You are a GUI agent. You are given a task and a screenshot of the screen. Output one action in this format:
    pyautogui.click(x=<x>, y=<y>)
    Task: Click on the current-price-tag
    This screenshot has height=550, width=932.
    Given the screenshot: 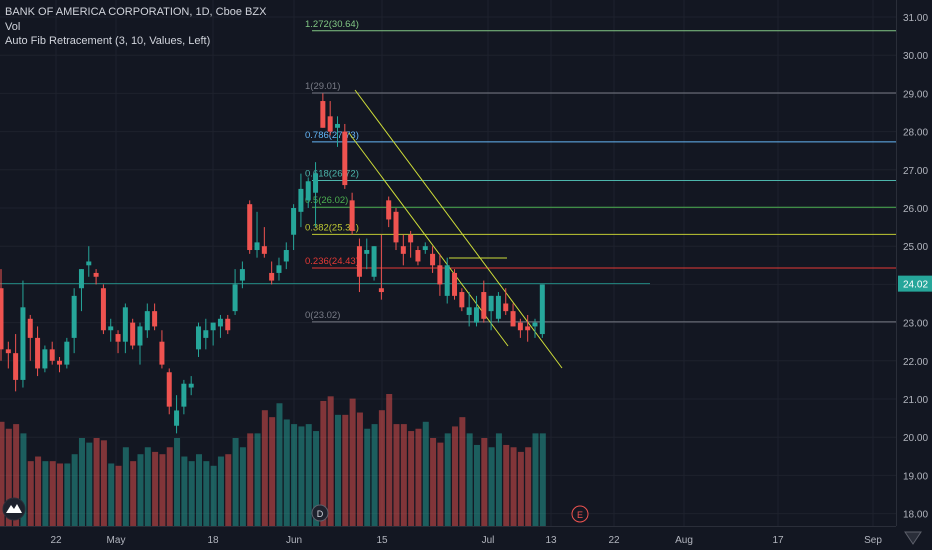 What is the action you would take?
    pyautogui.click(x=915, y=283)
    